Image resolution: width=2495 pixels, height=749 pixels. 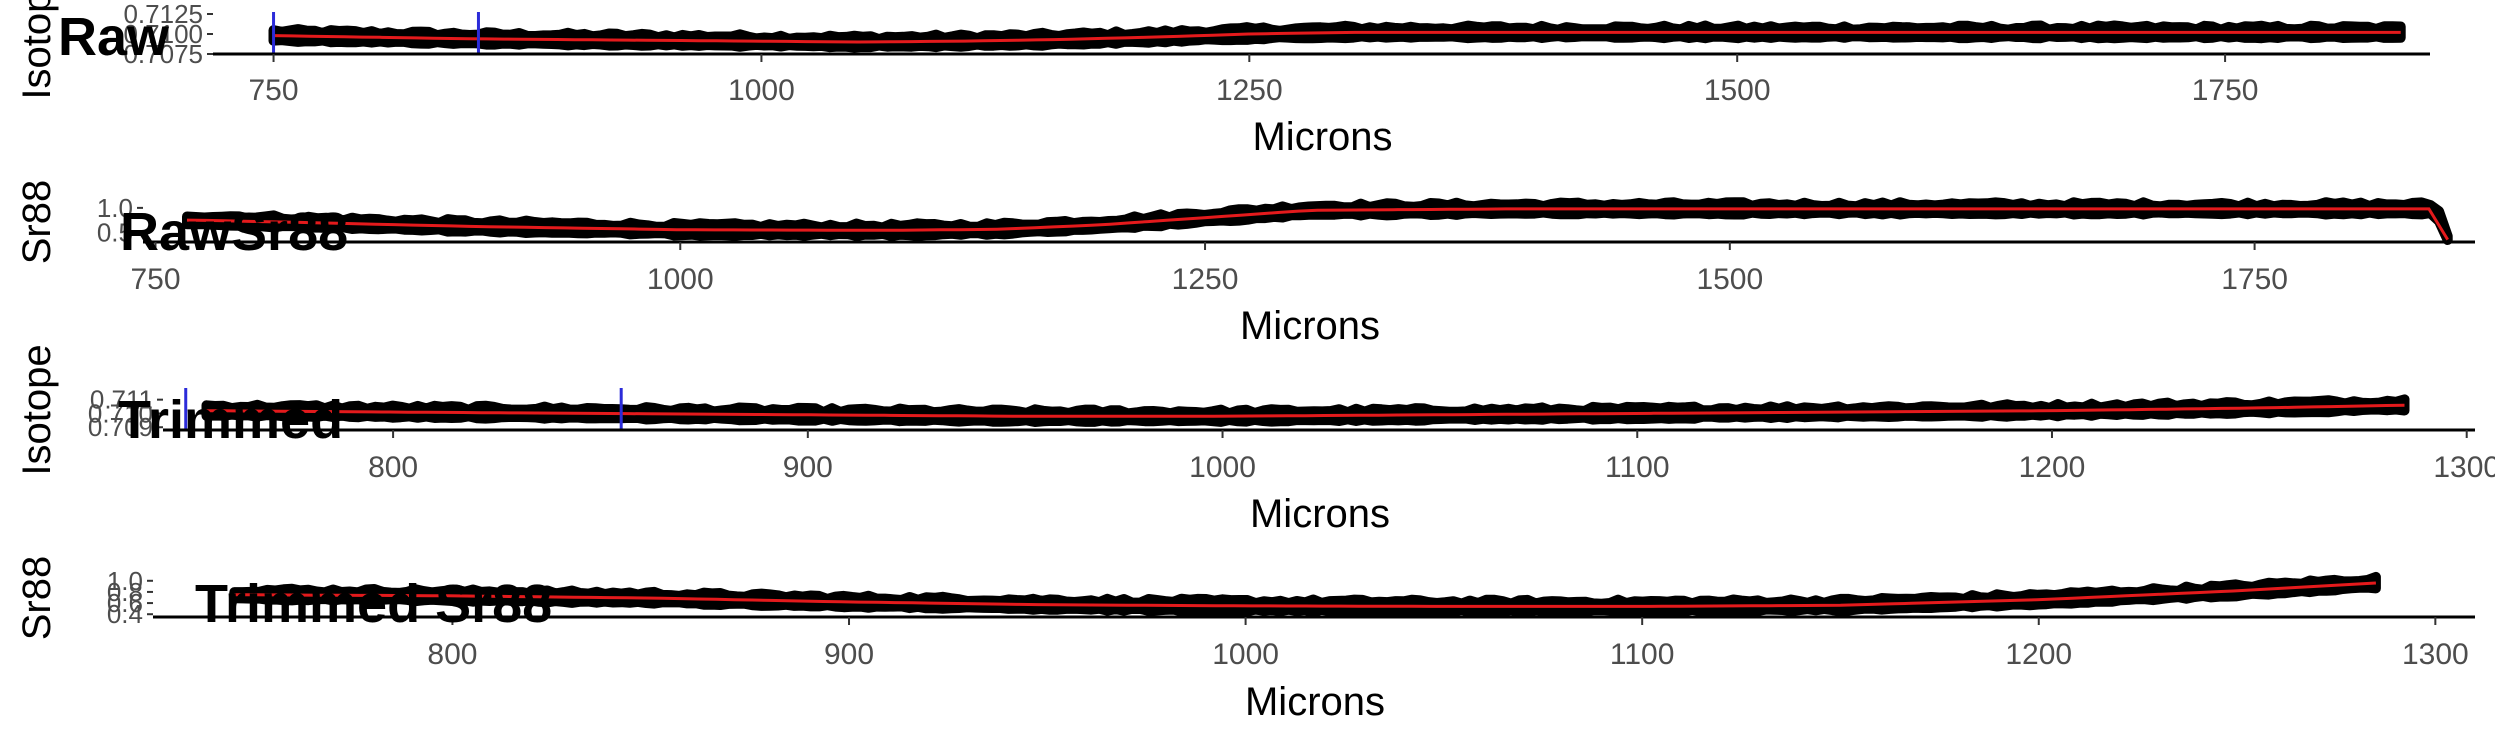 What do you see at coordinates (163, 14) in the screenshot?
I see `y-tick-label: 0.7125` at bounding box center [163, 14].